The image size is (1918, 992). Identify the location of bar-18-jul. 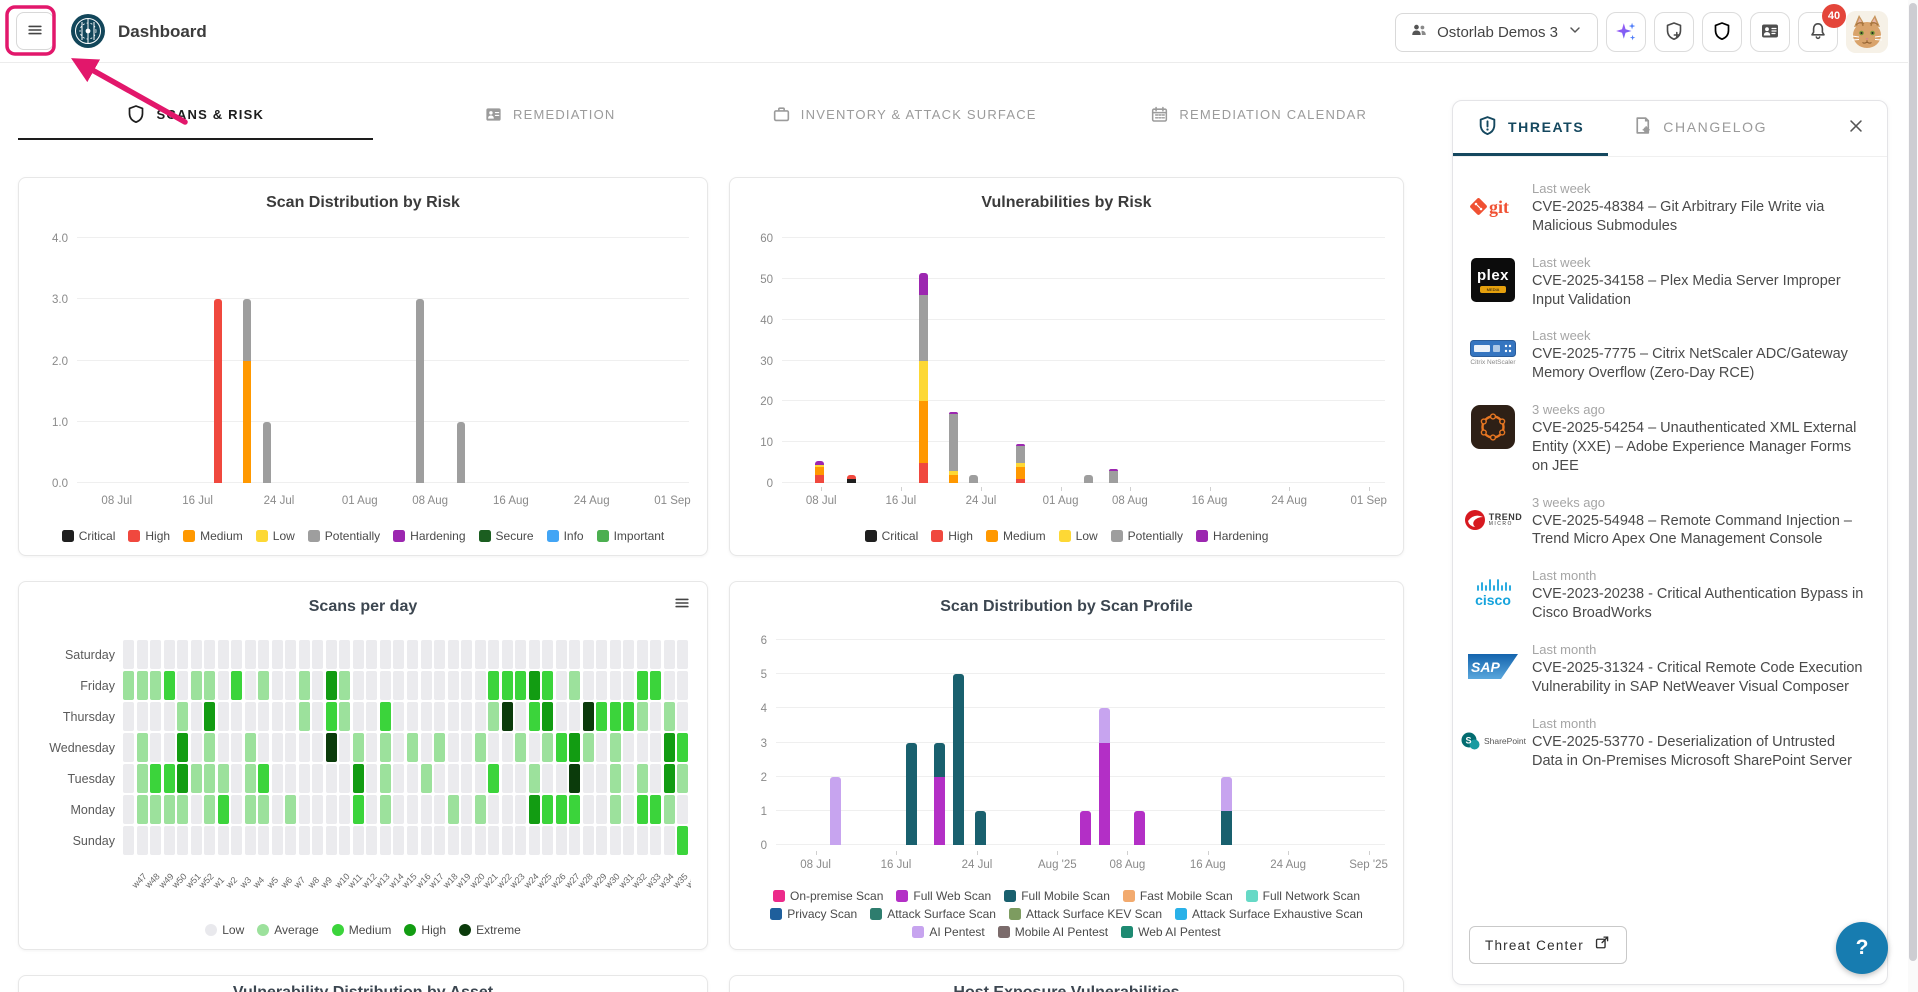
(217, 391).